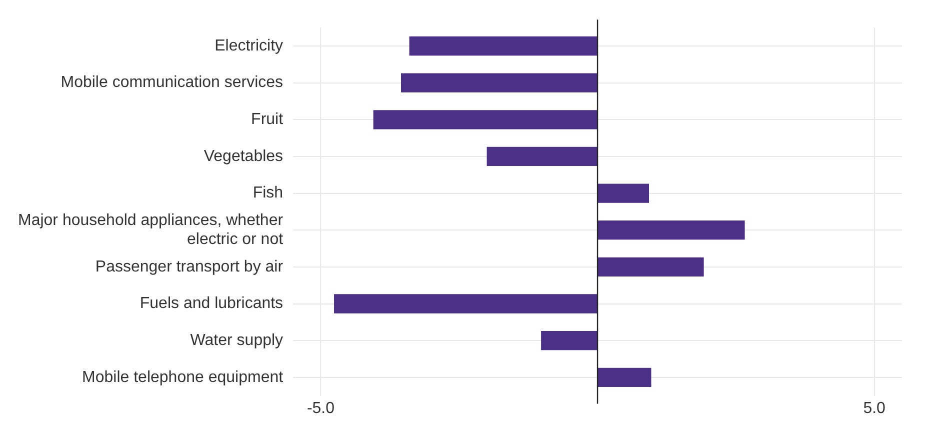 This screenshot has width=926, height=429. I want to click on y-tick-label: Electricity, so click(249, 45).